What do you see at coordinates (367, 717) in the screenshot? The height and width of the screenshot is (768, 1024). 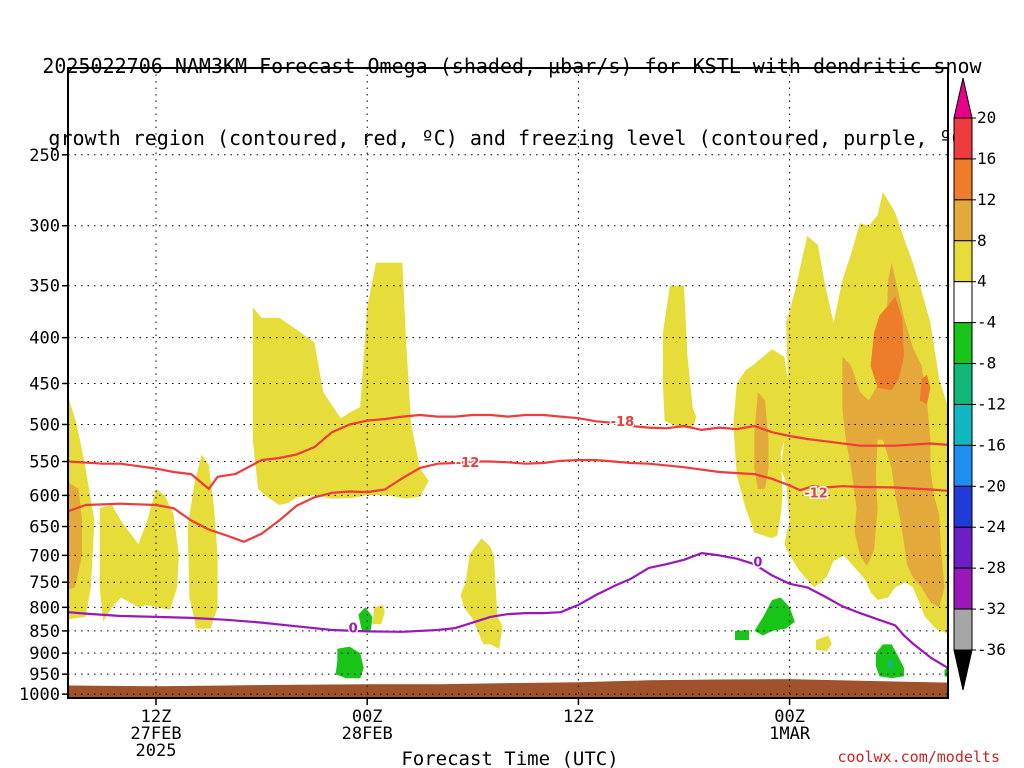 I see `x-tick-label-24-0: 00Z` at bounding box center [367, 717].